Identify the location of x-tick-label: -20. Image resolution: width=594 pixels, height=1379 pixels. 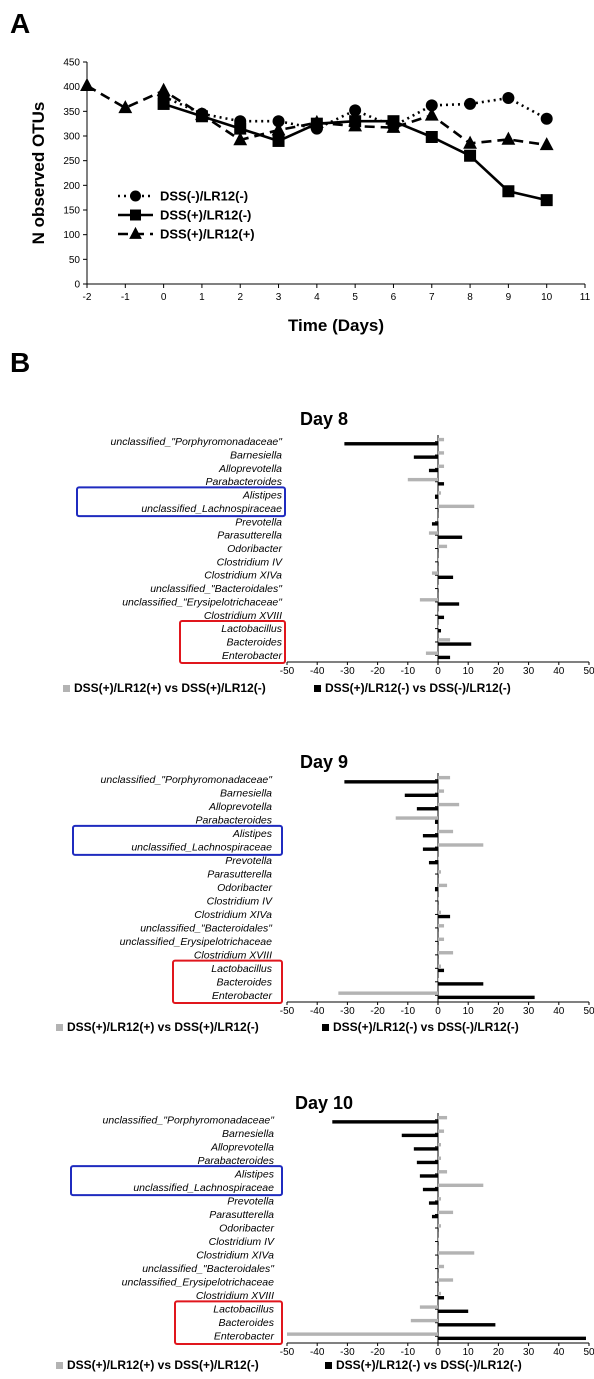
(377, 671).